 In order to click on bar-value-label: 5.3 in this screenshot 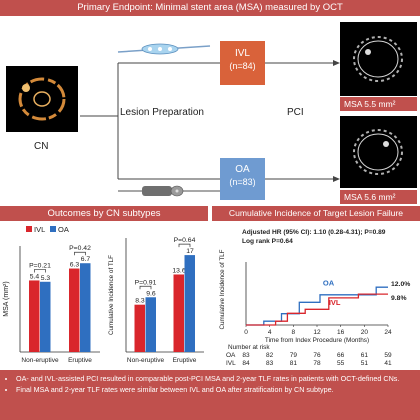, I will do `click(46, 278)`.